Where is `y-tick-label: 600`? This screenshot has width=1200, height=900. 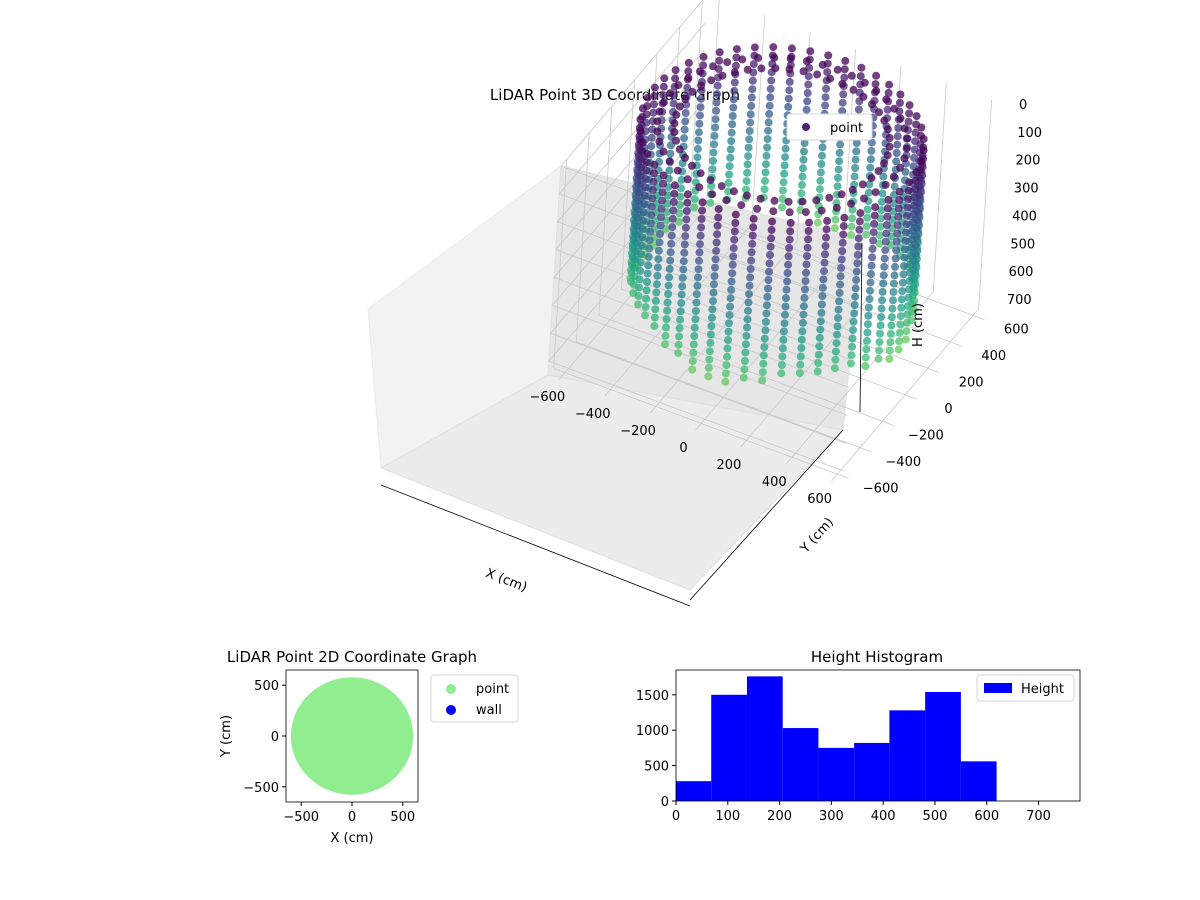
y-tick-label: 600 is located at coordinates (1016, 330).